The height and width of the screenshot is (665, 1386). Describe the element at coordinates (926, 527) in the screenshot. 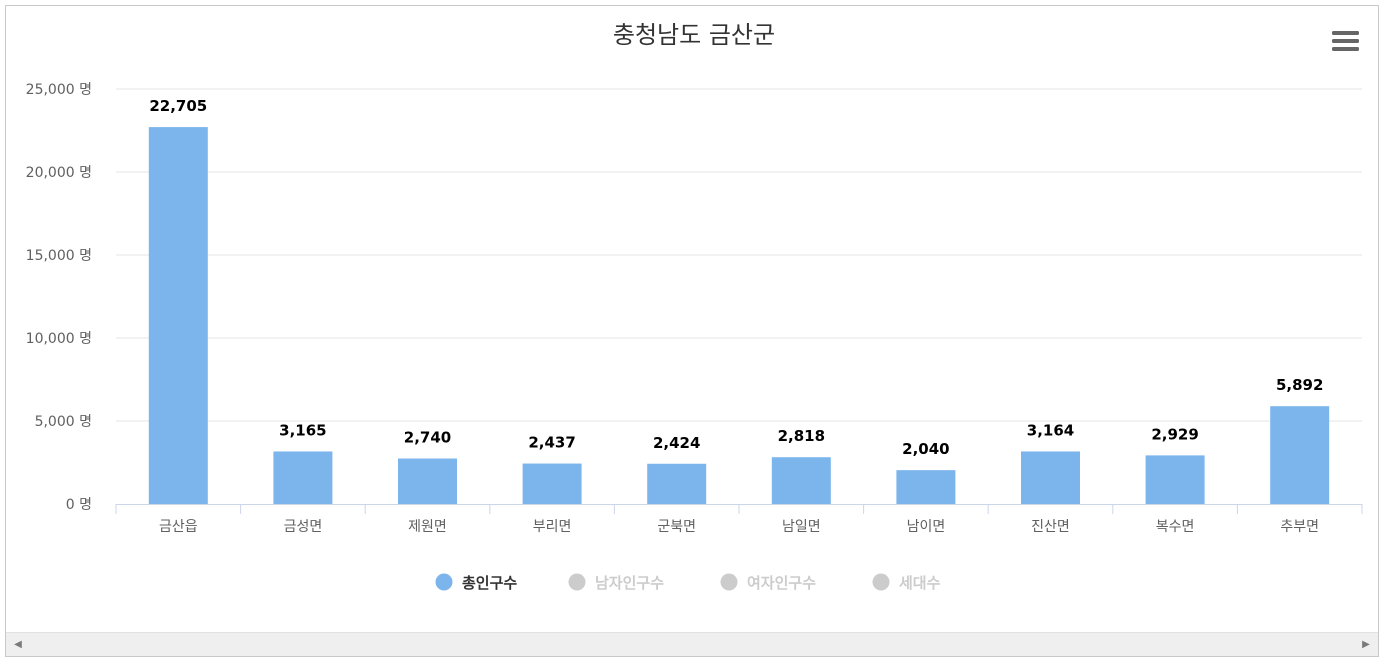

I see `x-tick-label: 남이면` at that location.